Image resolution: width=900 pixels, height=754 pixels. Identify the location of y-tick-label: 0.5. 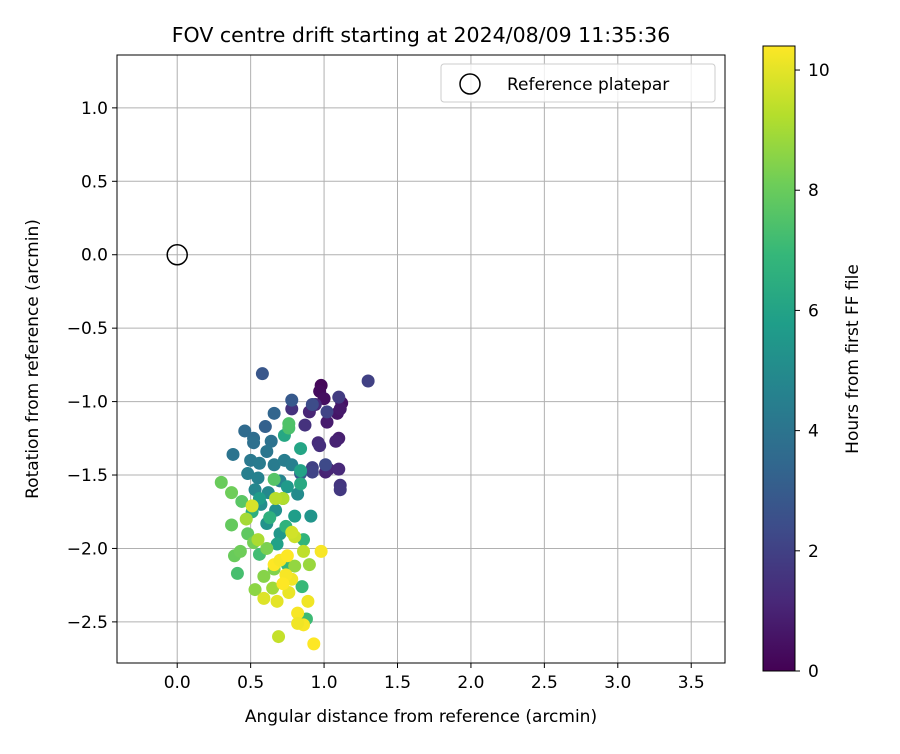
(94, 182).